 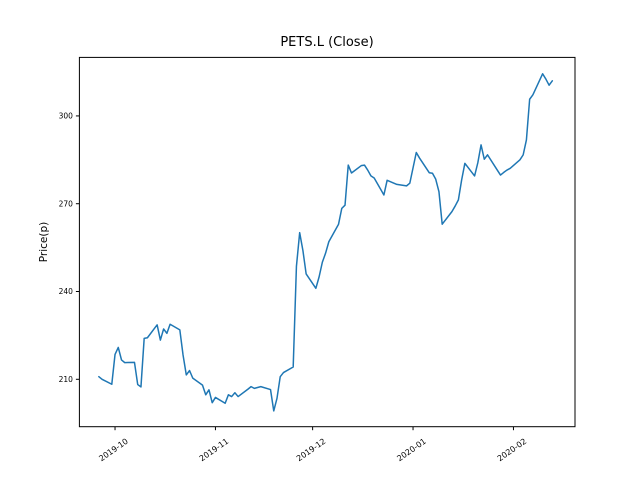 What do you see at coordinates (66, 203) in the screenshot?
I see `y-tick-label: 270` at bounding box center [66, 203].